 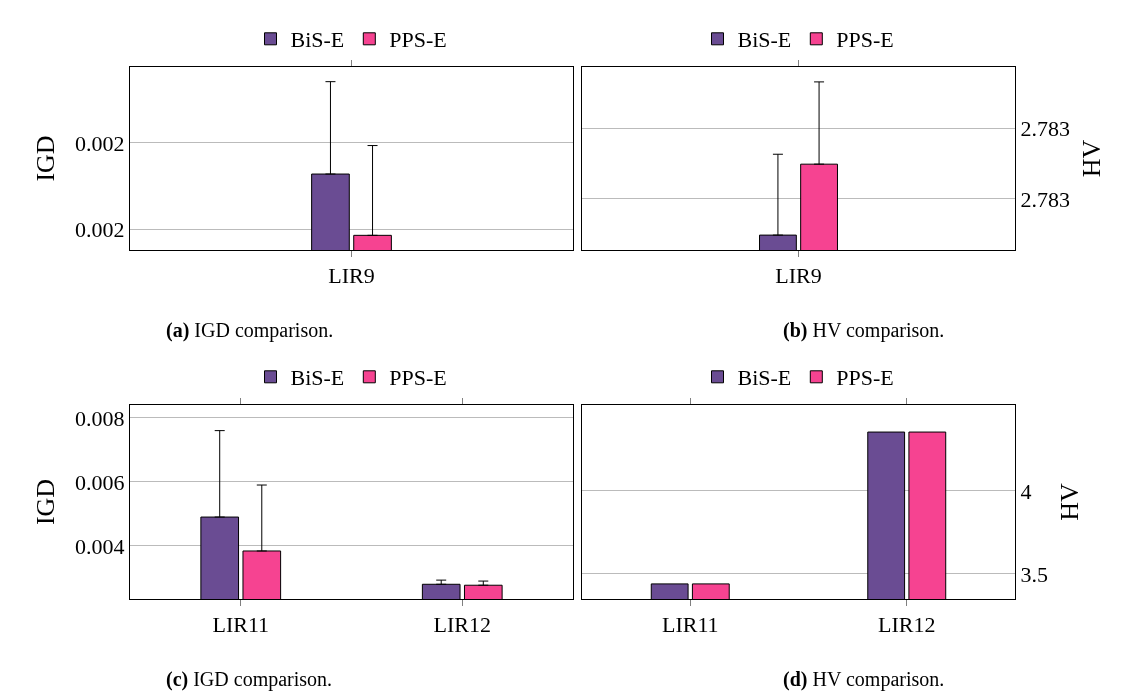 I want to click on y-tick-label: 0.004, so click(x=100, y=546).